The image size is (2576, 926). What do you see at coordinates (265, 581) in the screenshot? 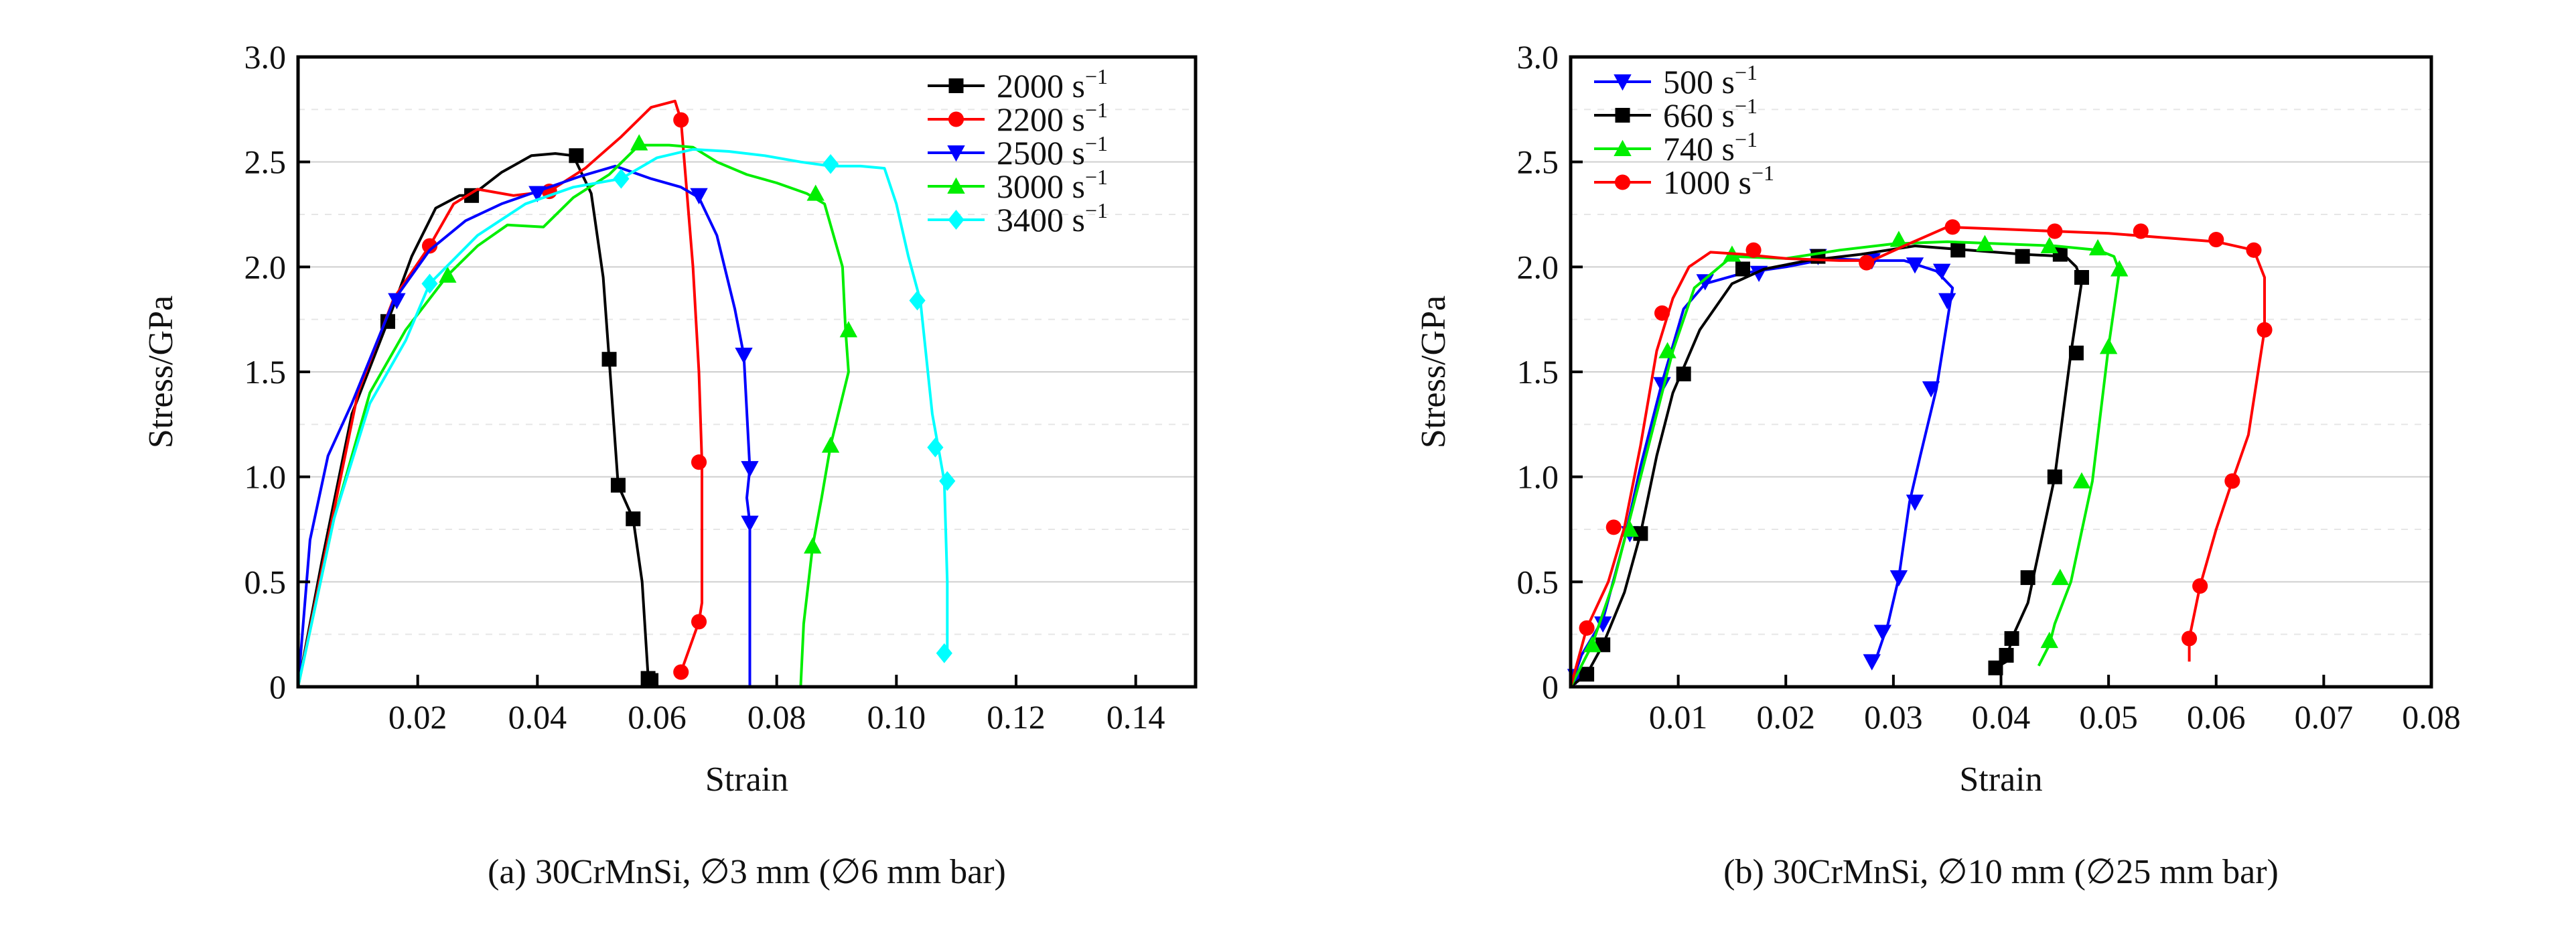
I see `y-tick-label: 0.5` at bounding box center [265, 581].